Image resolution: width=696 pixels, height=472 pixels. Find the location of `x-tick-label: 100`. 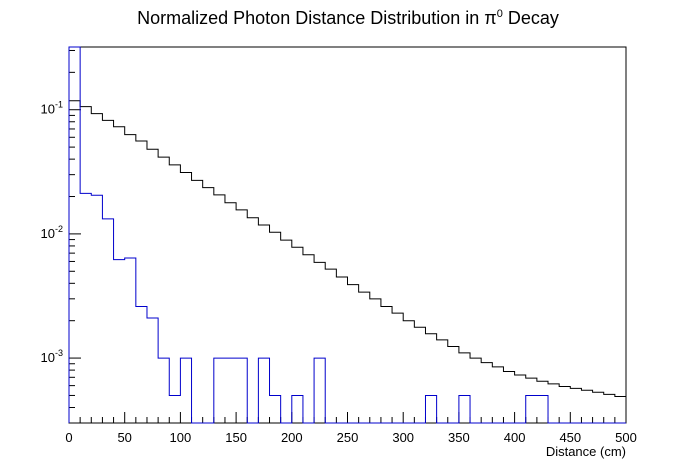

x-tick-label: 100 is located at coordinates (181, 437).